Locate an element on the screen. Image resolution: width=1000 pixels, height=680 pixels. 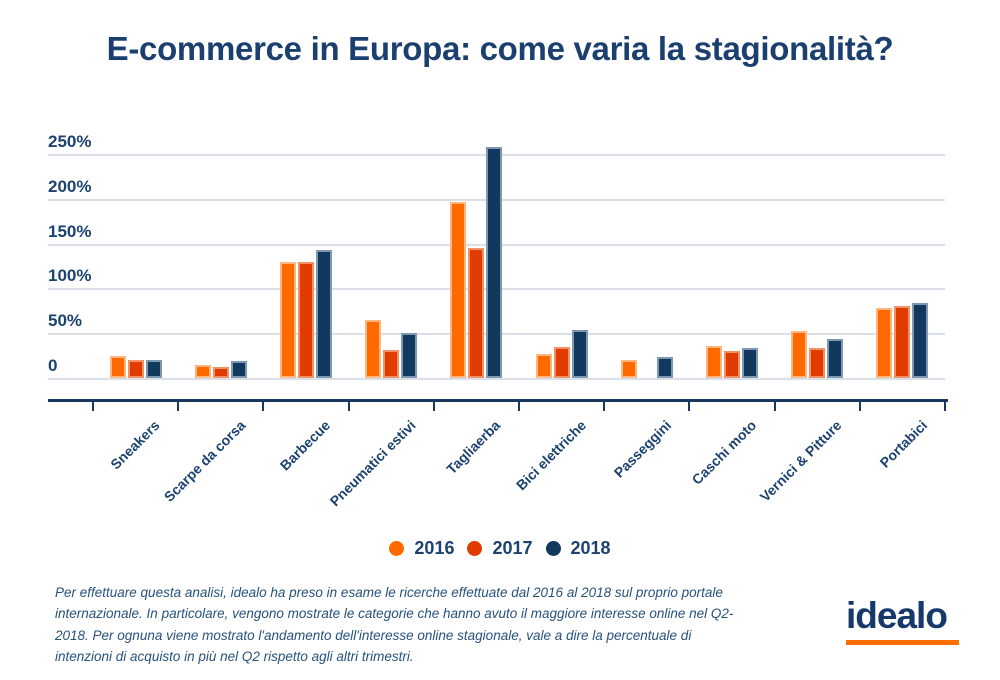
idealo-logo: idealo is located at coordinates (902, 621).